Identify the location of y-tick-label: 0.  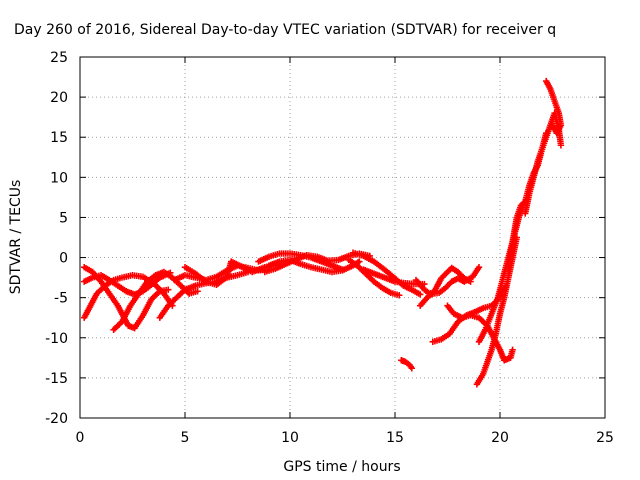
(63, 259).